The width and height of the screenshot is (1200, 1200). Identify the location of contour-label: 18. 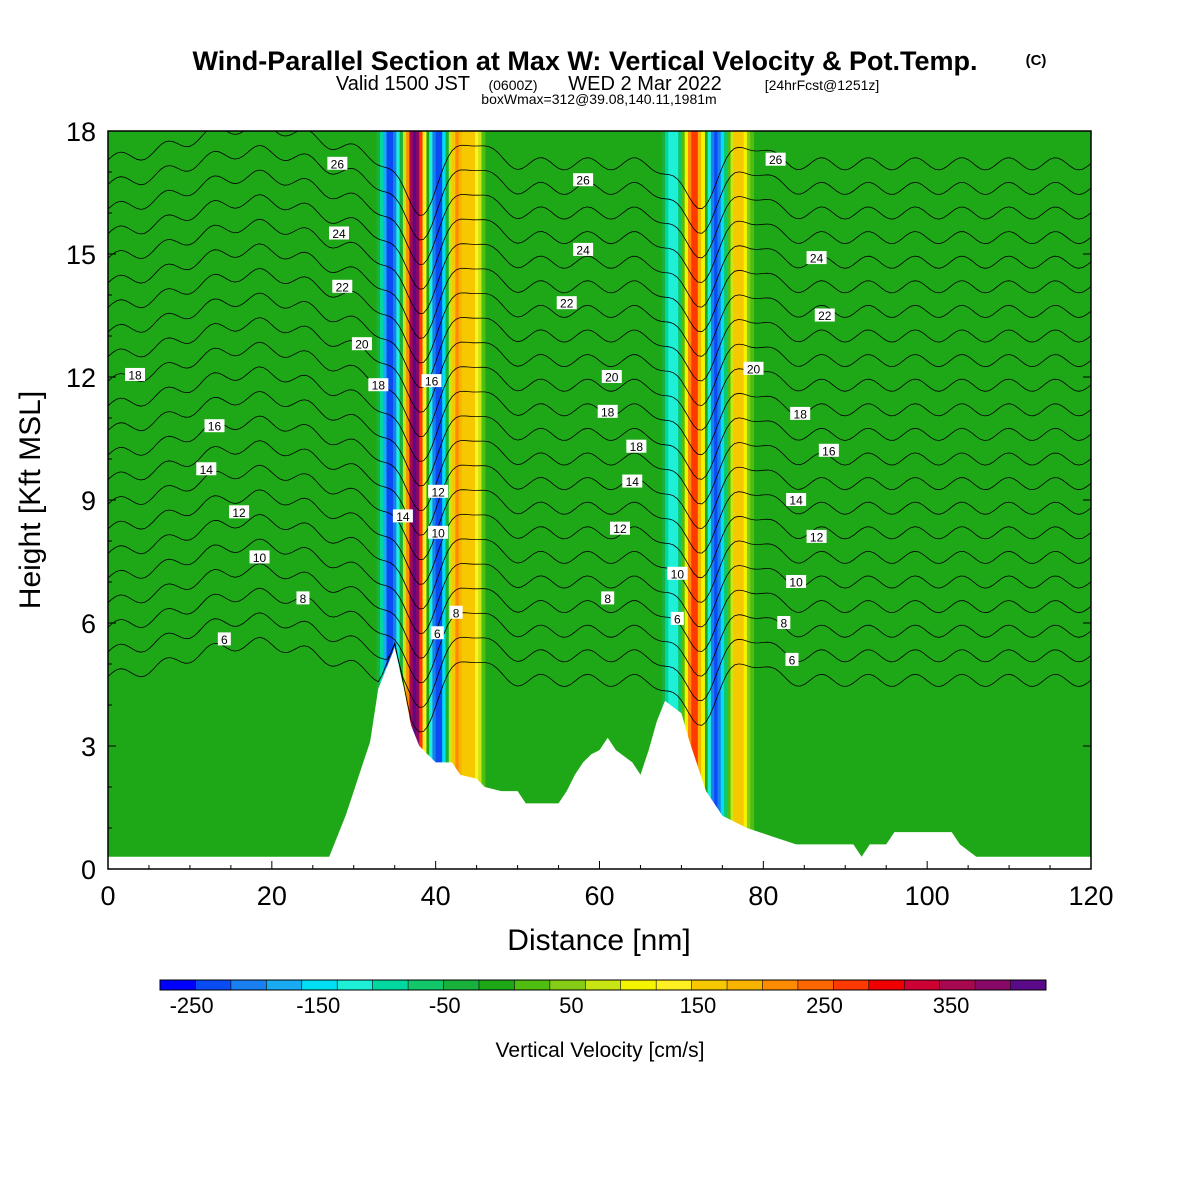
(800, 413).